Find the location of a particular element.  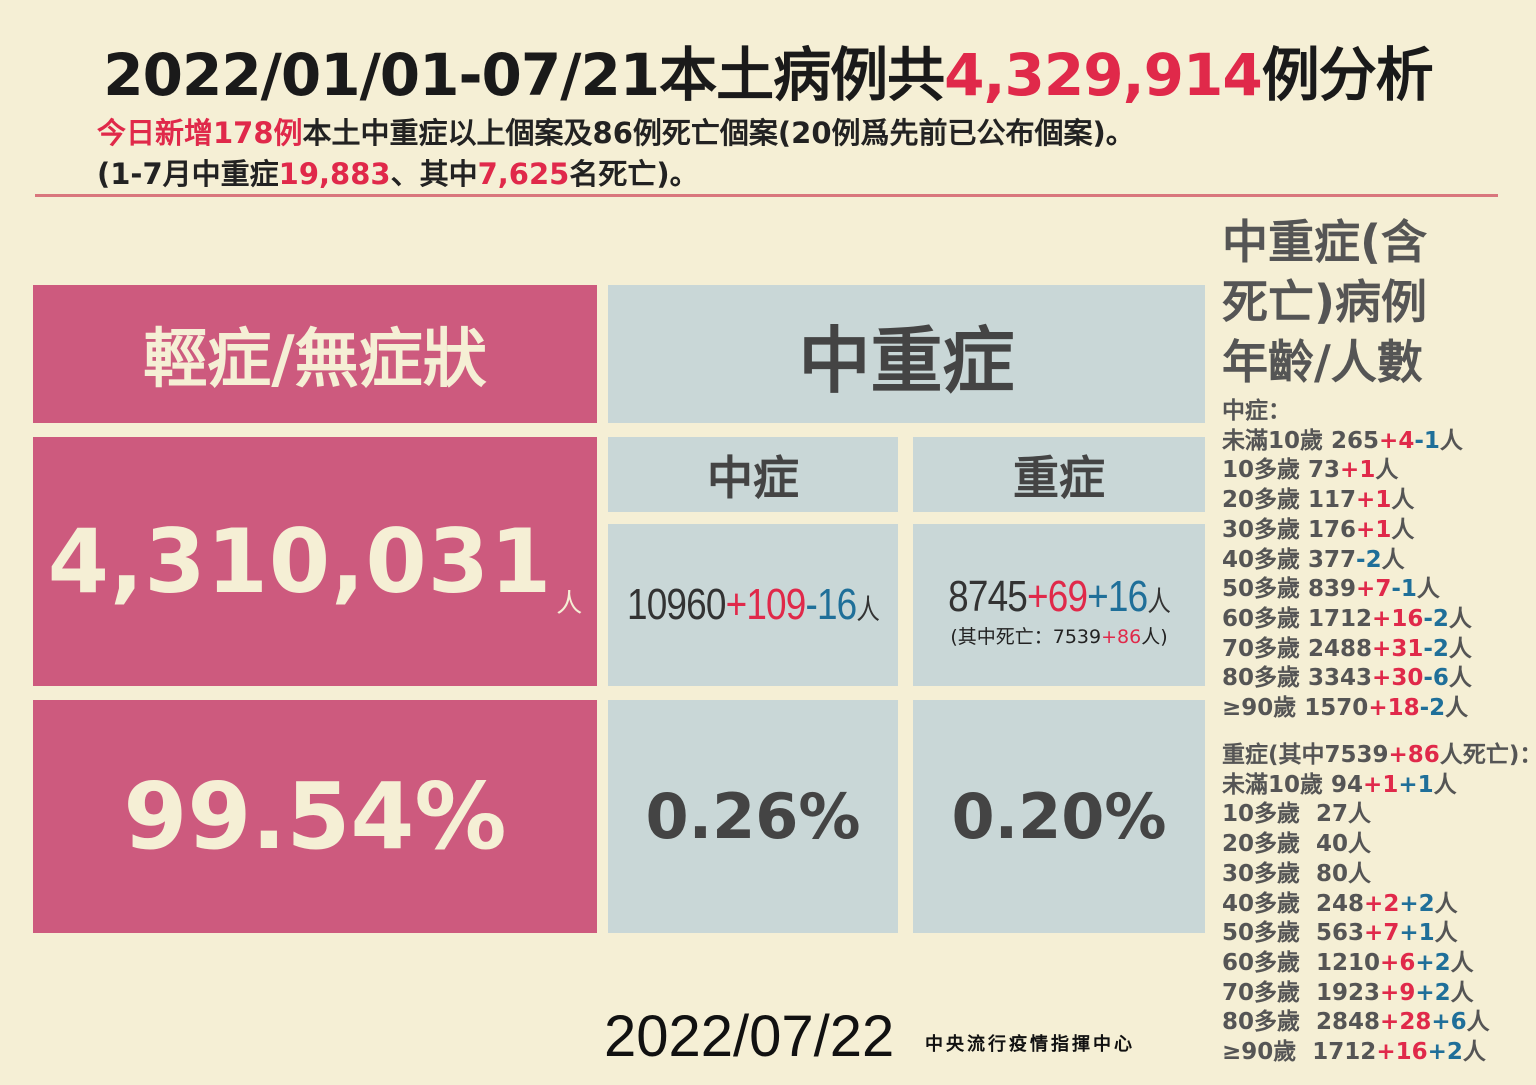

age-group: 80多歲 is located at coordinates (1261, 678).